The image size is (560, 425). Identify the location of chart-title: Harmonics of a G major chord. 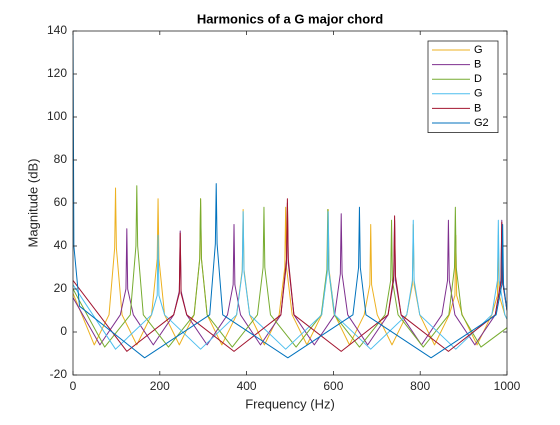
(290, 18).